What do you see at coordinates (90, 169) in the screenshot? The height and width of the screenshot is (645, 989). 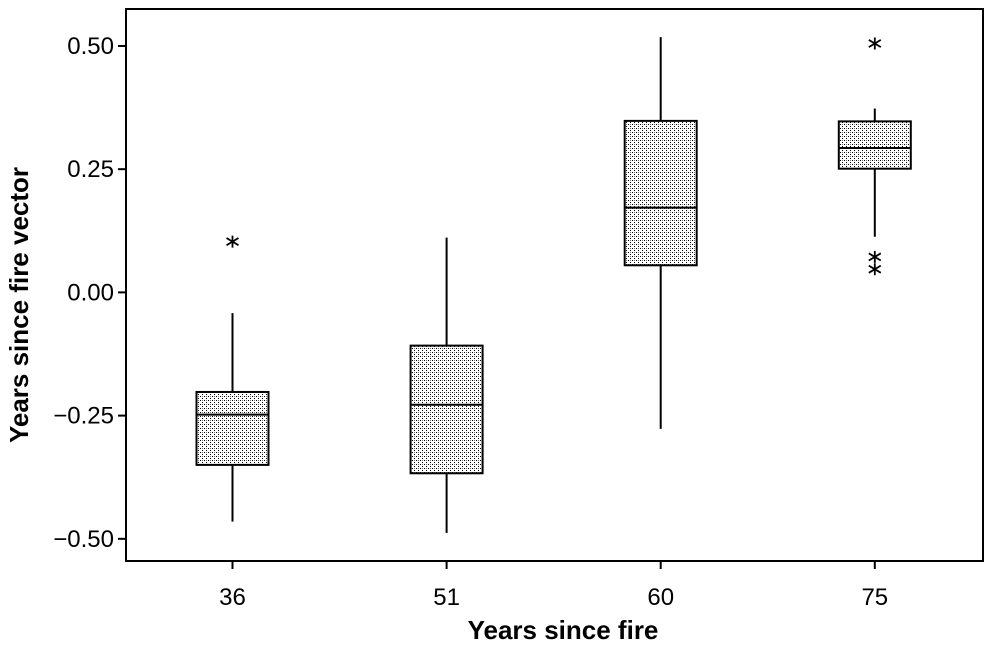 I see `y-tick-label: 0.25` at bounding box center [90, 169].